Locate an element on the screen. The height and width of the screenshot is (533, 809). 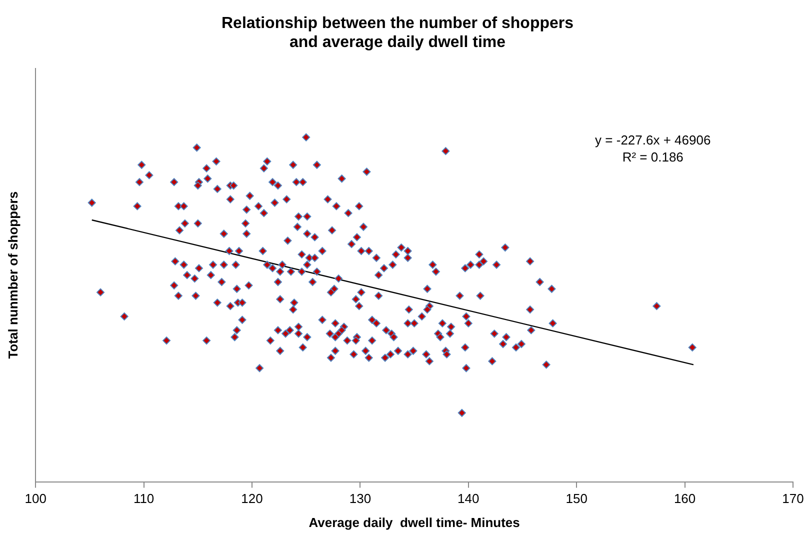
x-tick-label: 160 is located at coordinates (685, 498).